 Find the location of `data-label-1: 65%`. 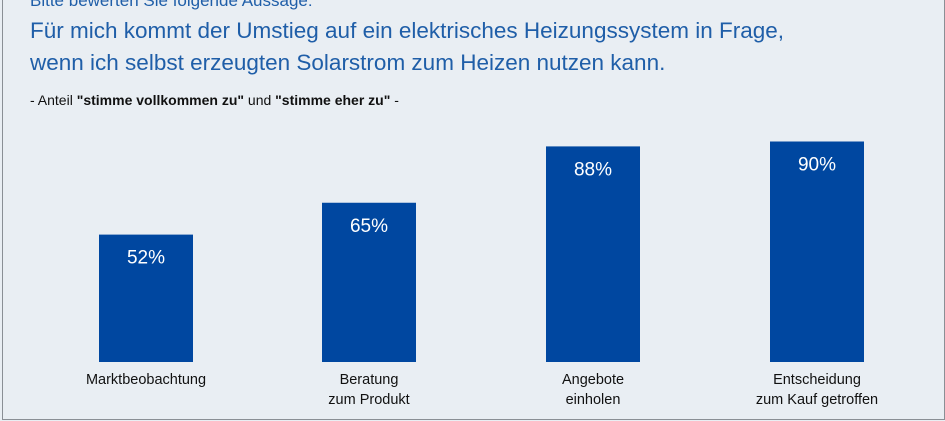

data-label-1: 65% is located at coordinates (369, 226).